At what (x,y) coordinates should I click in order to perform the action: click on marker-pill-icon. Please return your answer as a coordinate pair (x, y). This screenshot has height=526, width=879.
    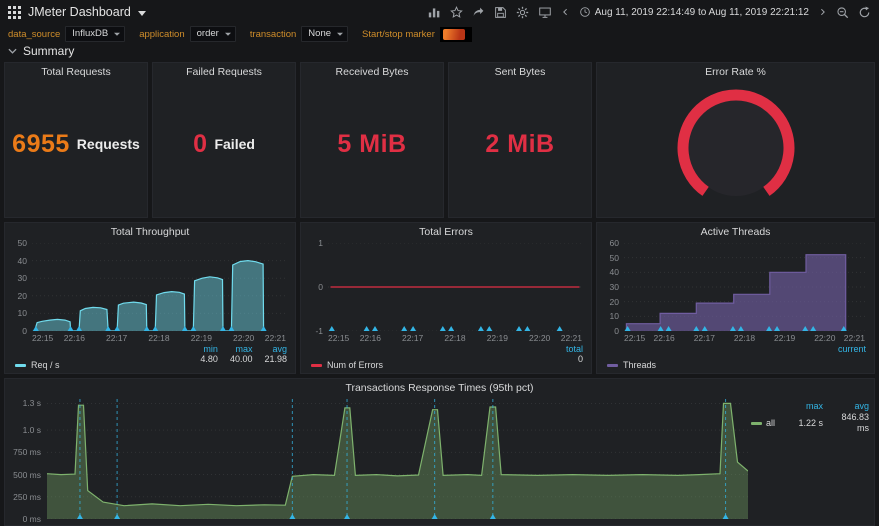
    Looking at the image, I should click on (453, 34).